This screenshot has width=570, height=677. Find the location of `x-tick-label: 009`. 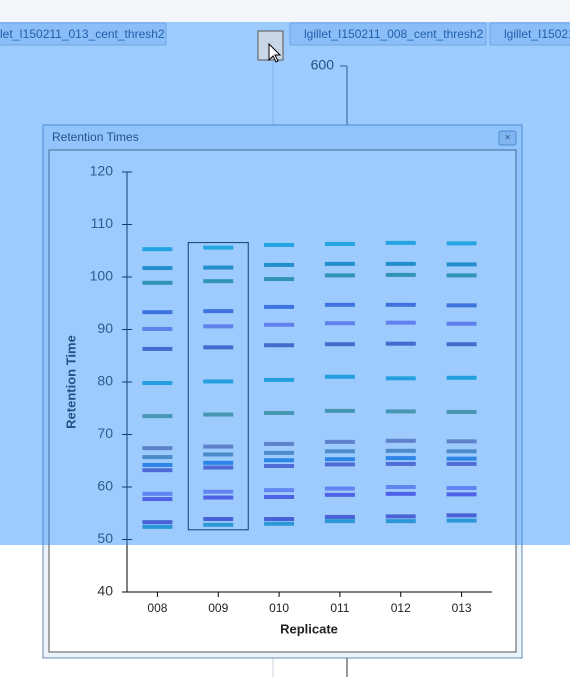

x-tick-label: 009 is located at coordinates (218, 608).